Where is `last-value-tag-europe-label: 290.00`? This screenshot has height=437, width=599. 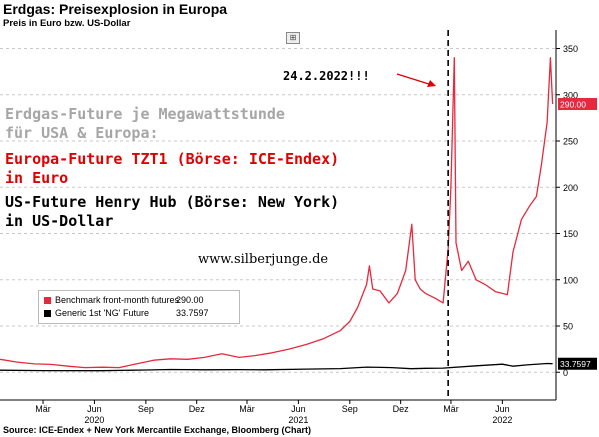
last-value-tag-europe-label: 290.00 is located at coordinates (573, 105).